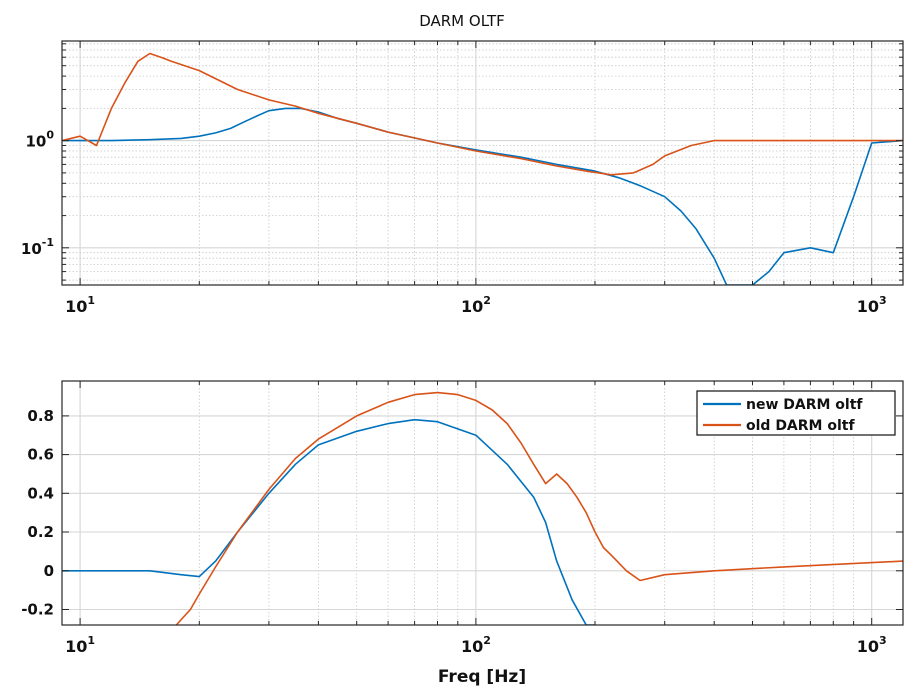  I want to click on x-axis-label: Freq [Hz], so click(482, 677).